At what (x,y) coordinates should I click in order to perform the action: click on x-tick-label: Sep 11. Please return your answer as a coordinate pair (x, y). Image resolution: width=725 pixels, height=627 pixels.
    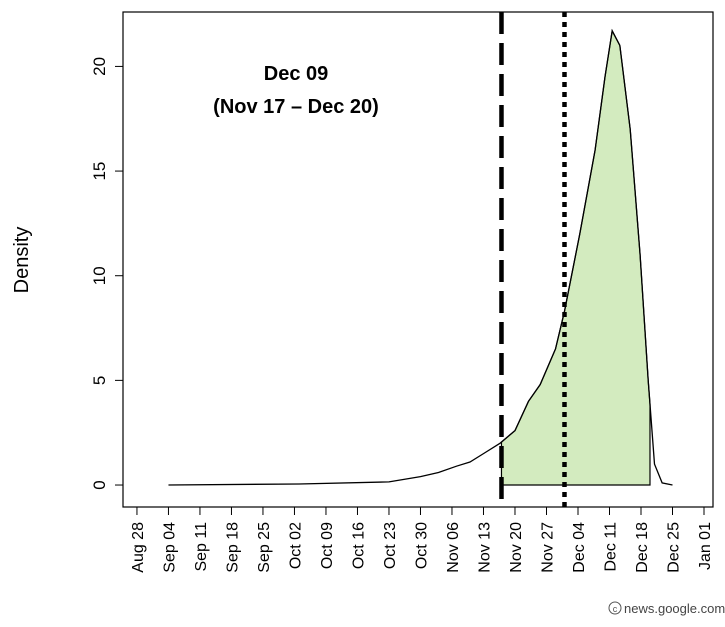
    Looking at the image, I should click on (201, 547).